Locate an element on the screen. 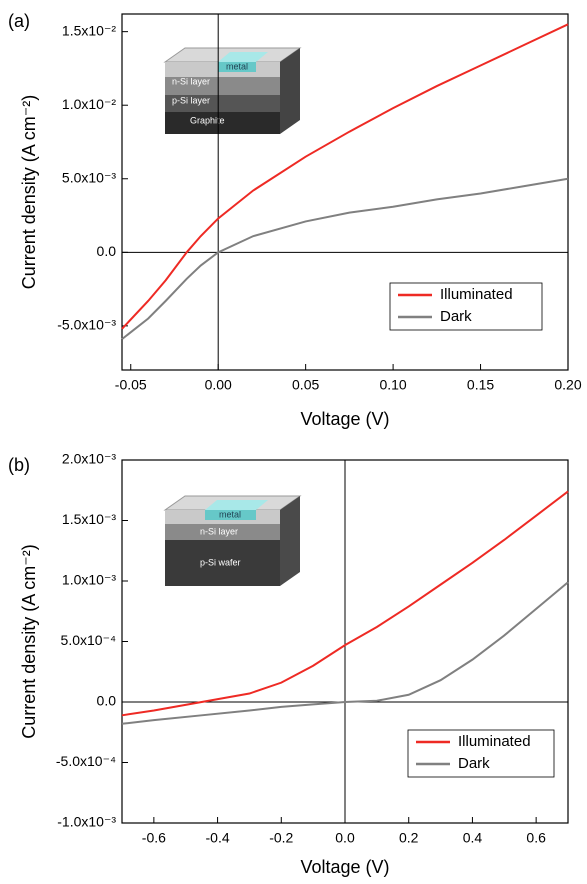 The image size is (587, 884). inset-label: Graphite is located at coordinates (207, 120).